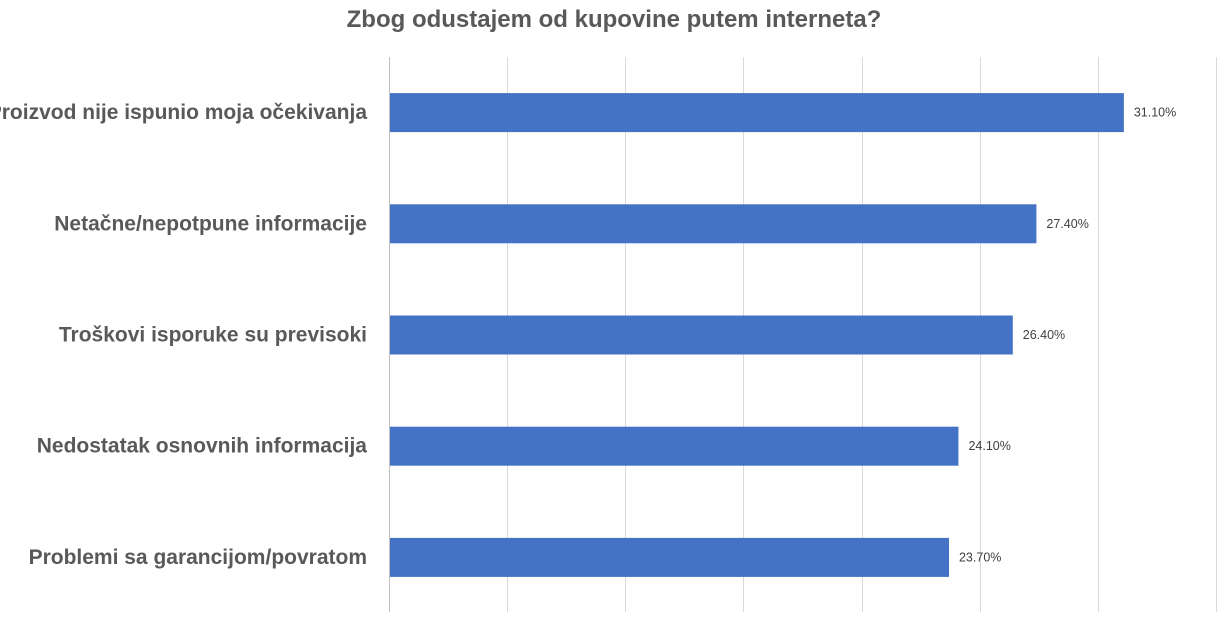 The height and width of the screenshot is (621, 1228). I want to click on data-labels: 31.10% 27.40% 26.40% 24.10% 23.70%, so click(1067, 335).